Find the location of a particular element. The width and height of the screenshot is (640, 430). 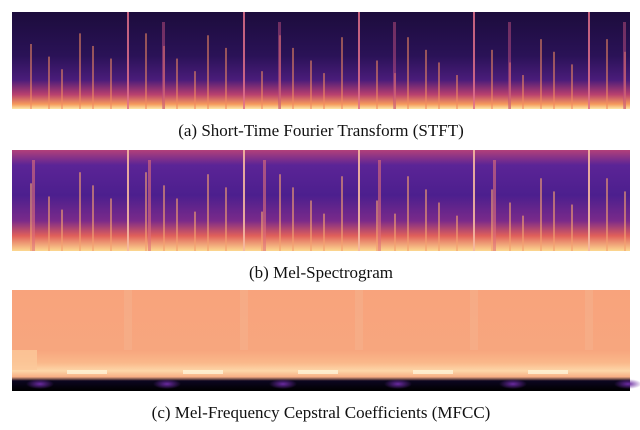

caption: (a) Short-Time Fourier Transform (STFT) is located at coordinates (321, 130).